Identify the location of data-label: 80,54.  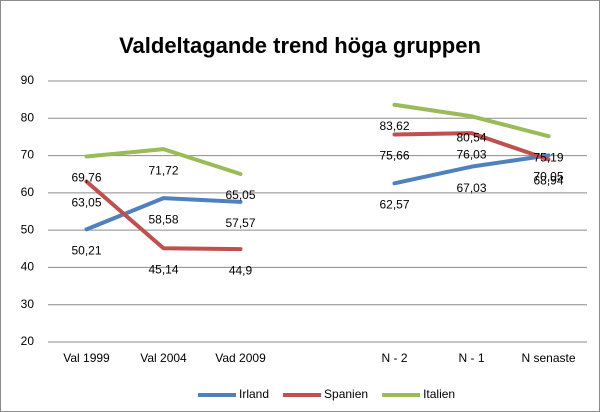
(471, 137).